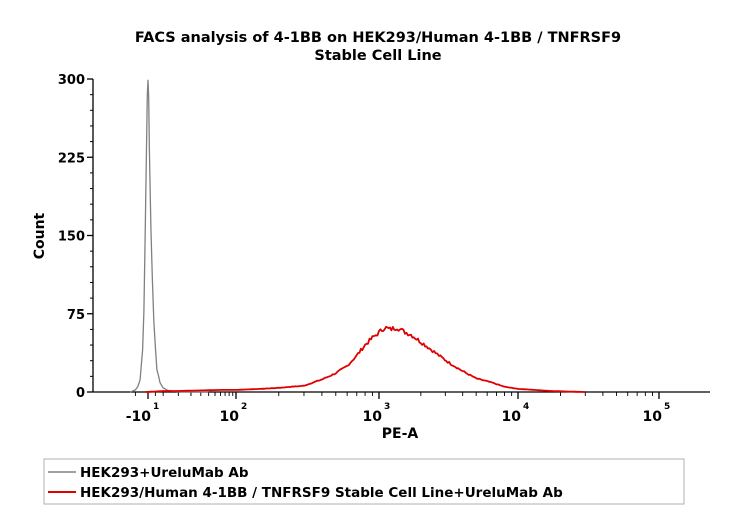 The width and height of the screenshot is (756, 527). What do you see at coordinates (71, 80) in the screenshot?
I see `y-tick-label: 300` at bounding box center [71, 80].